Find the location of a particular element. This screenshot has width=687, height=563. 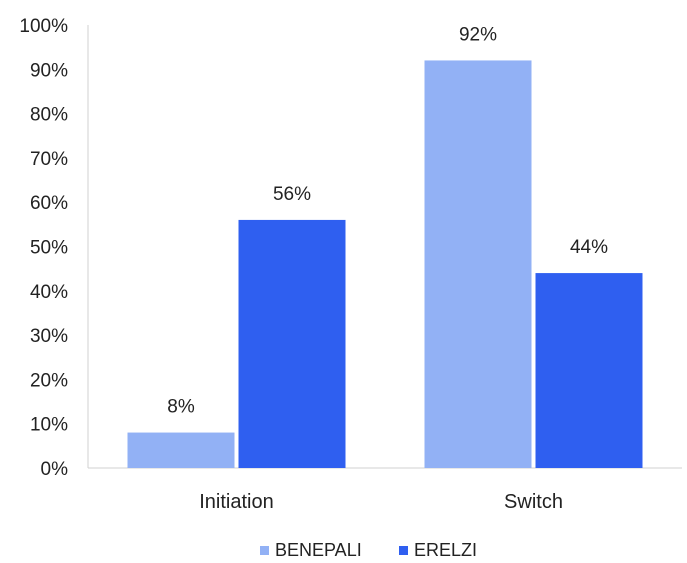

y-tick-label: 0% is located at coordinates (55, 469).